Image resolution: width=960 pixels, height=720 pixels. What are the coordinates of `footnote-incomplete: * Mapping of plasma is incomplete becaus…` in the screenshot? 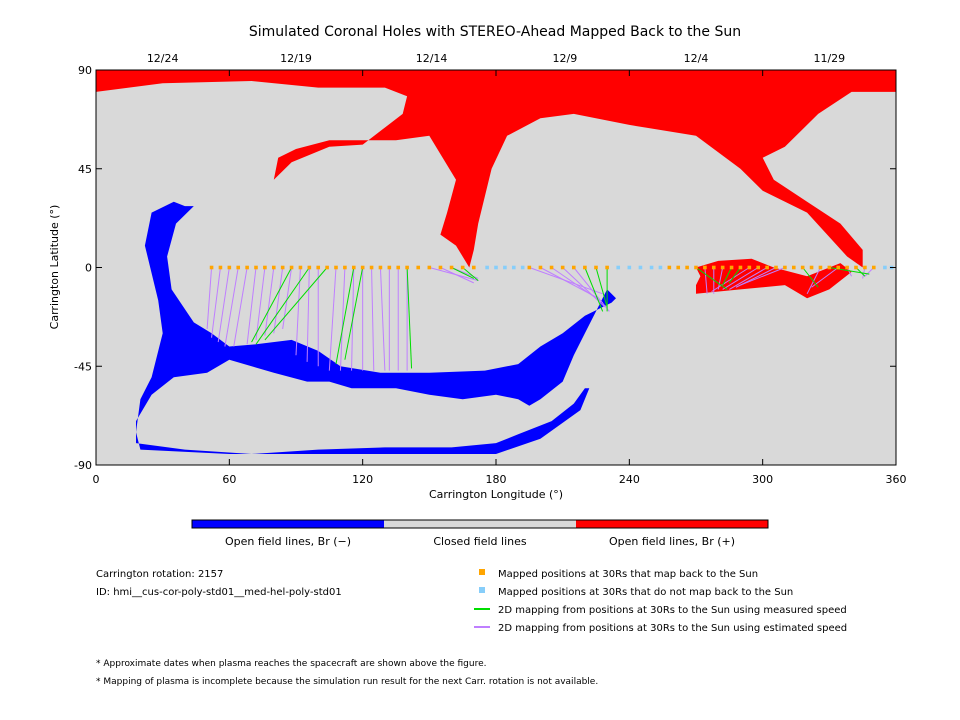 It's located at (347, 682).